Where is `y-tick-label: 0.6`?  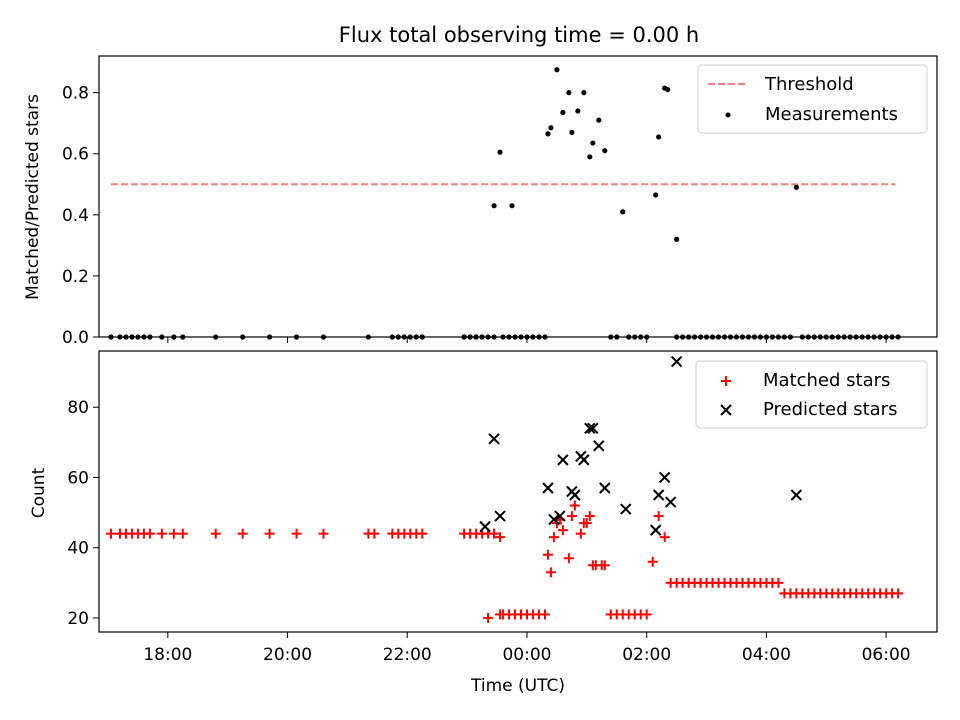
y-tick-label: 0.6 is located at coordinates (75, 155).